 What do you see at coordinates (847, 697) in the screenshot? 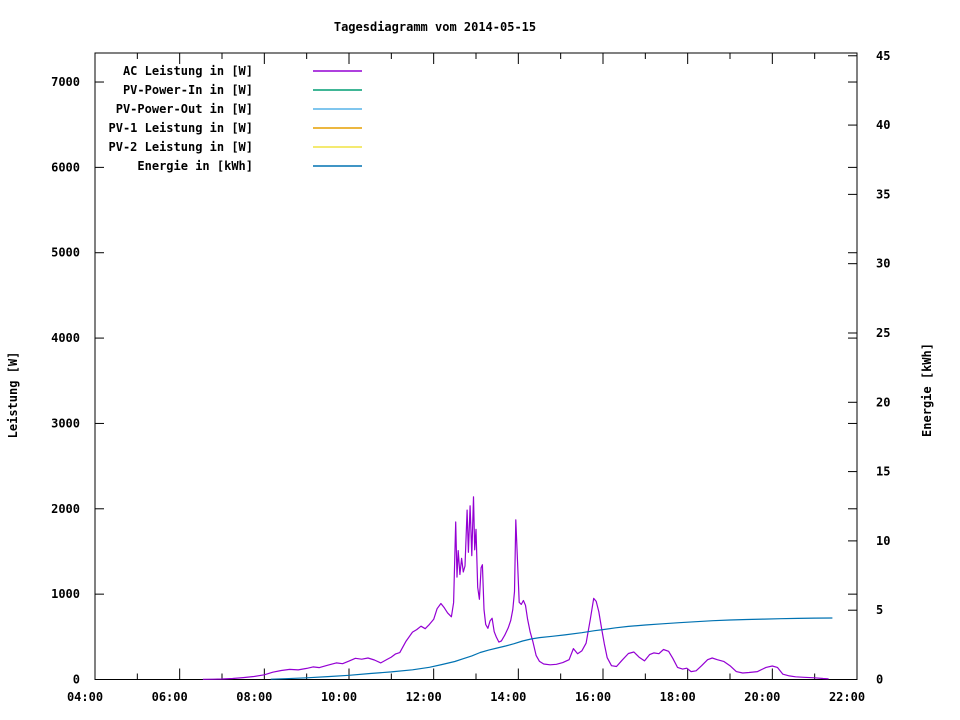
I see `x-tick-label: 22:00` at bounding box center [847, 697].